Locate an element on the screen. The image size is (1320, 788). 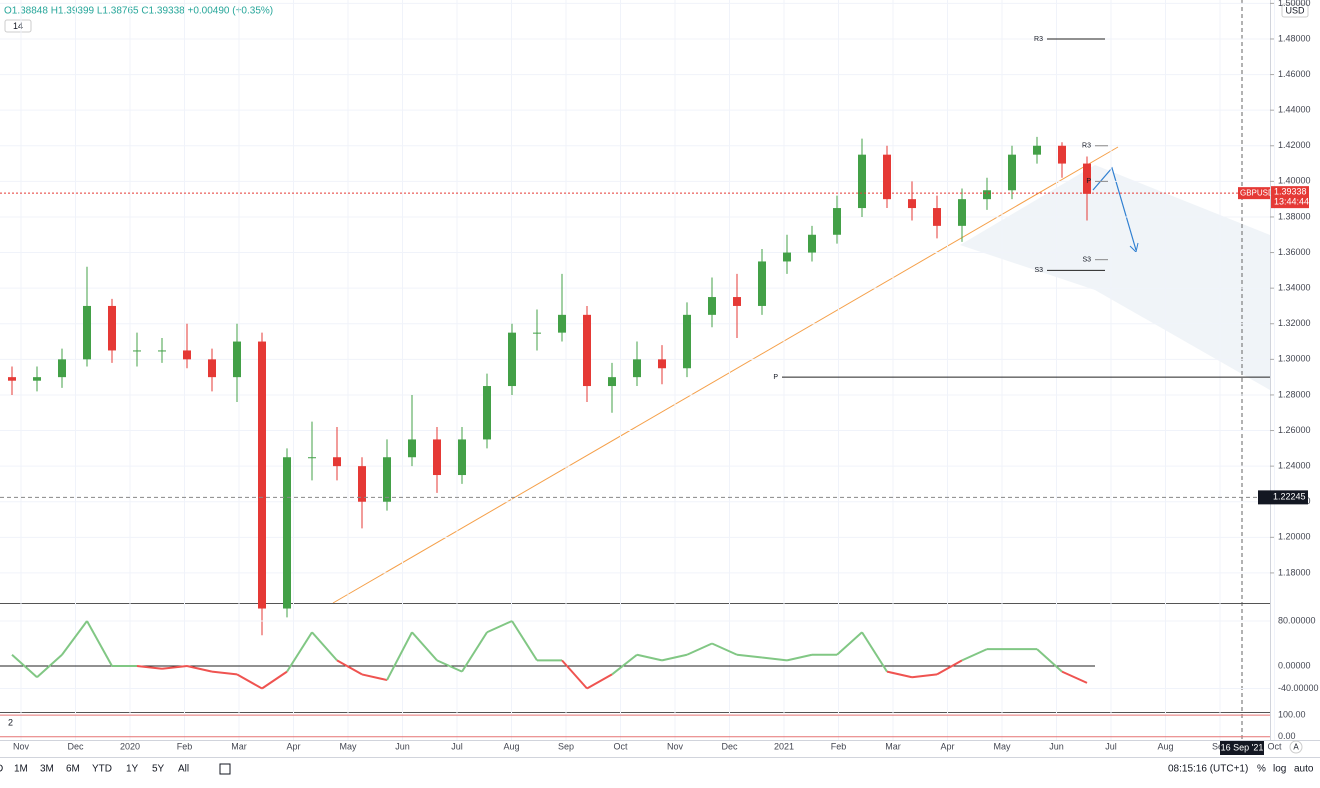
marker-tag is located at coordinates (1283, 497).